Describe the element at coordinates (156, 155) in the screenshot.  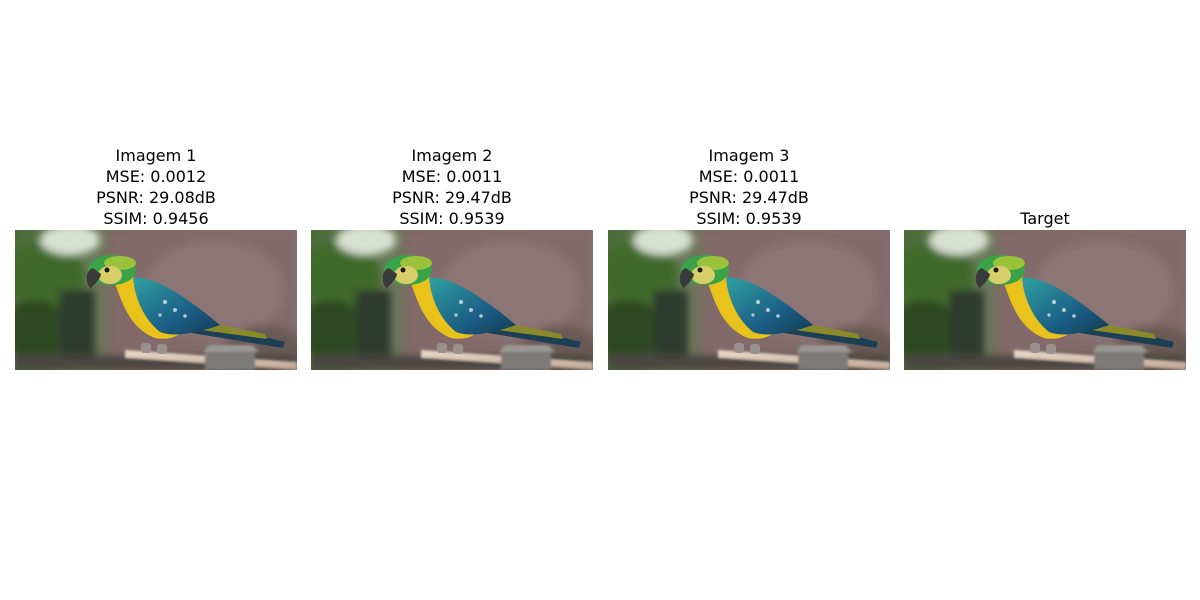
I see `panel-title-line: Imagem 1` at that location.